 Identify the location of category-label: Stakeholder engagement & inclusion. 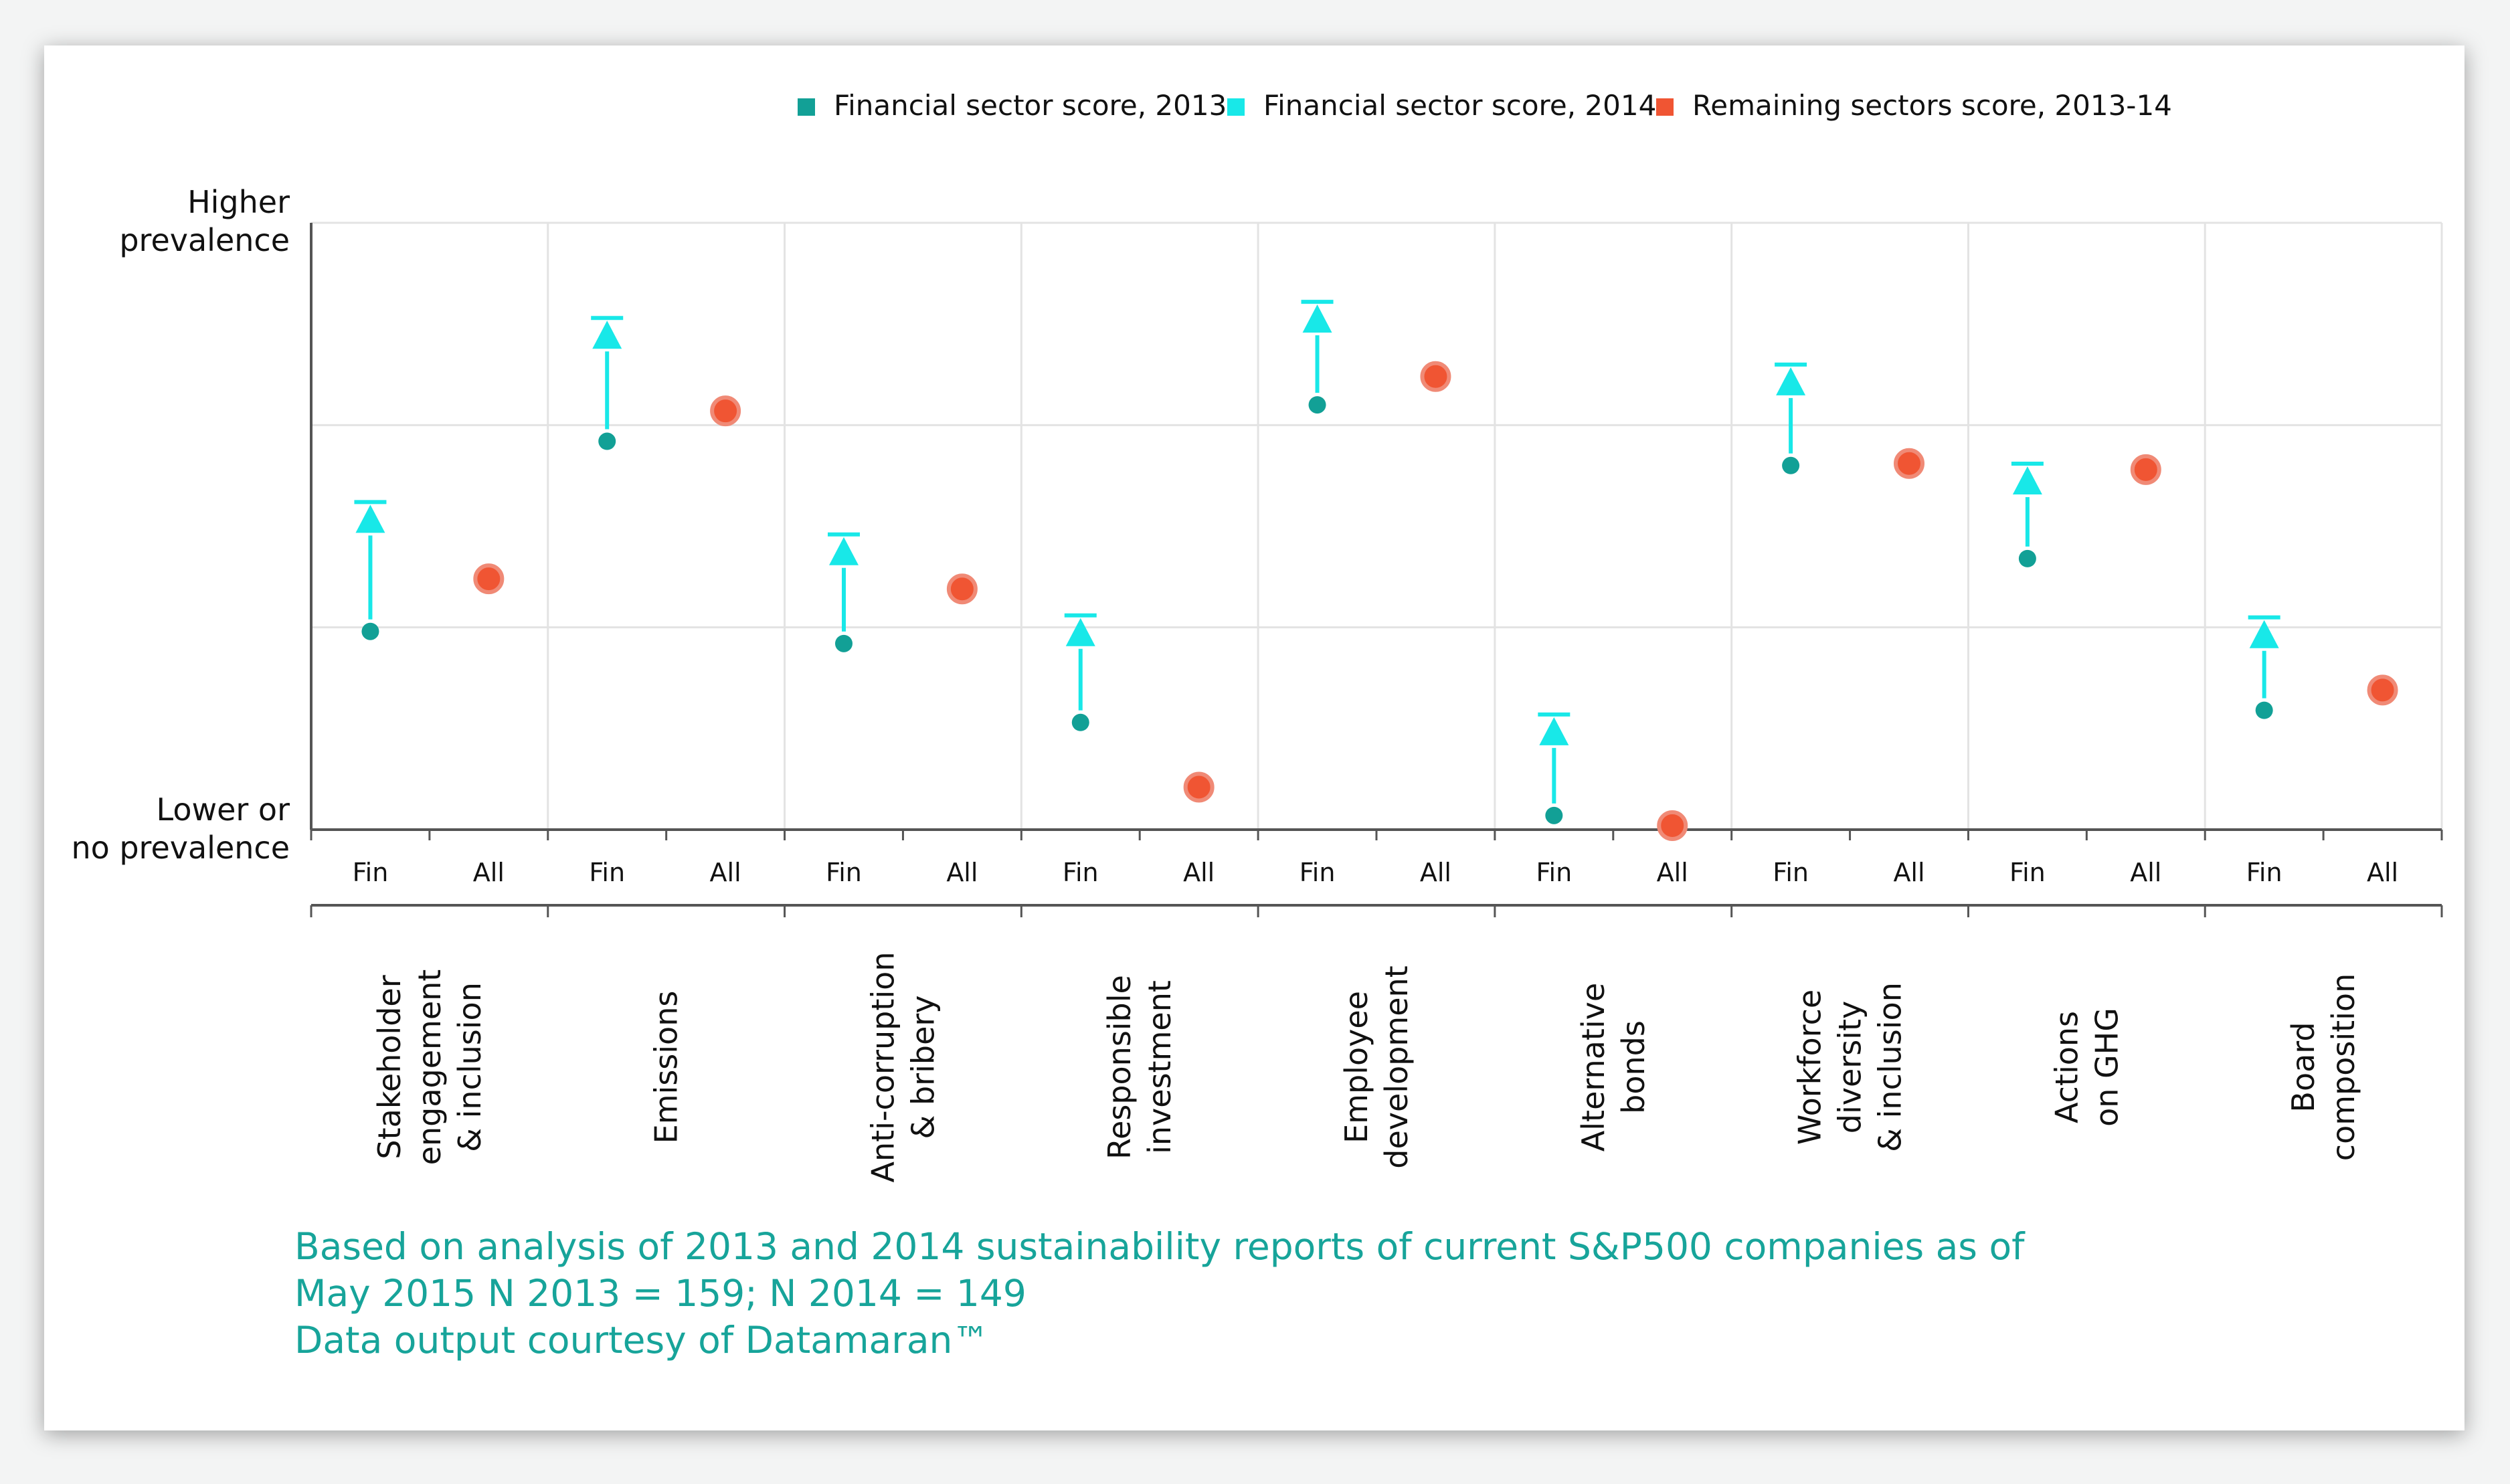
(429, 1067).